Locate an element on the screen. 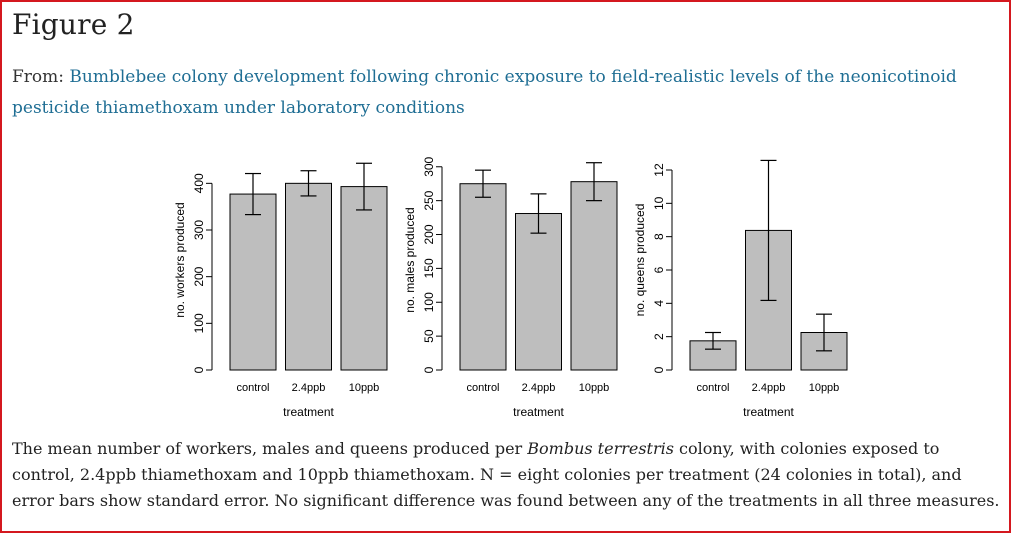 This screenshot has height=533, width=1011. y-tick-label: 8 is located at coordinates (659, 236).